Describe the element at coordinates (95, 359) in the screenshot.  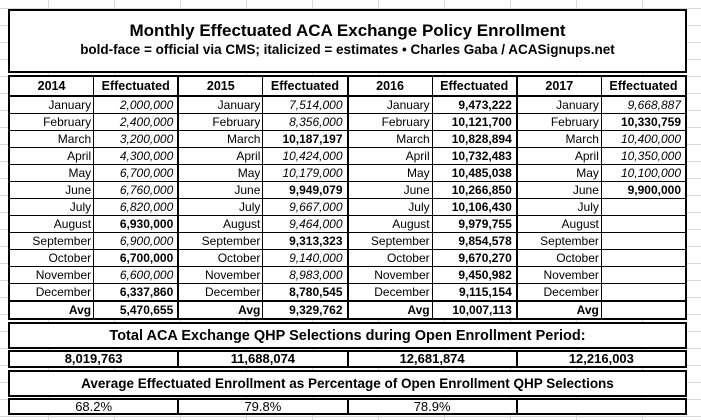
I see `total-cell-2014: 8,019,763` at that location.